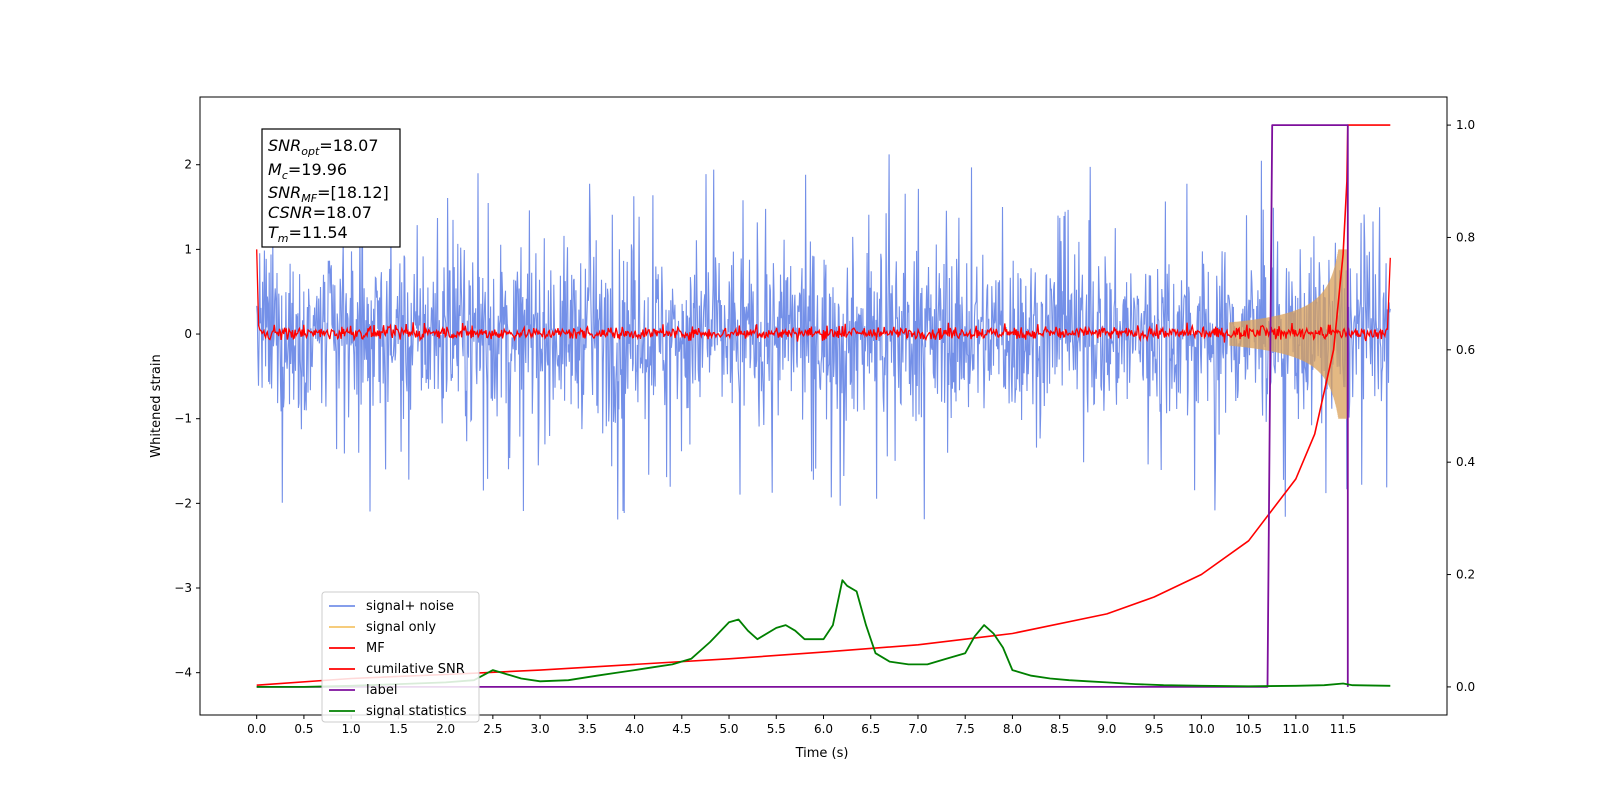 Image resolution: width=1600 pixels, height=804 pixels. I want to click on x-tick-label: 10.0, so click(1201, 729).